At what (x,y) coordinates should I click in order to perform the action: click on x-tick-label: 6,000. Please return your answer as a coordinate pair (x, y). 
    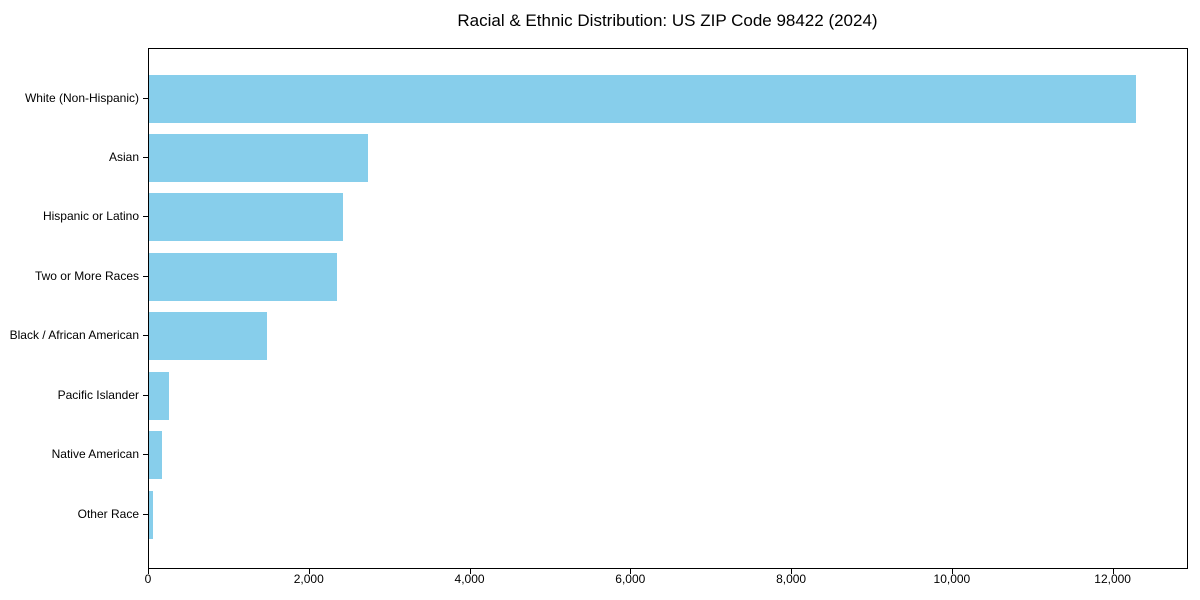
    Looking at the image, I should click on (630, 579).